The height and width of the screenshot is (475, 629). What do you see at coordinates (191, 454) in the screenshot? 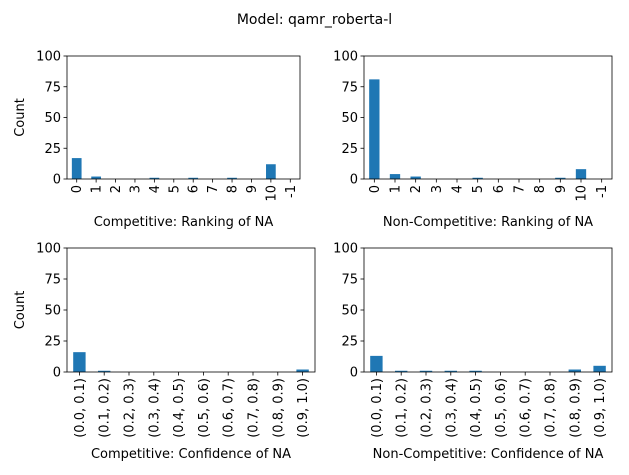
I see `x-axis-label: Competitive: Confidence of NA` at bounding box center [191, 454].